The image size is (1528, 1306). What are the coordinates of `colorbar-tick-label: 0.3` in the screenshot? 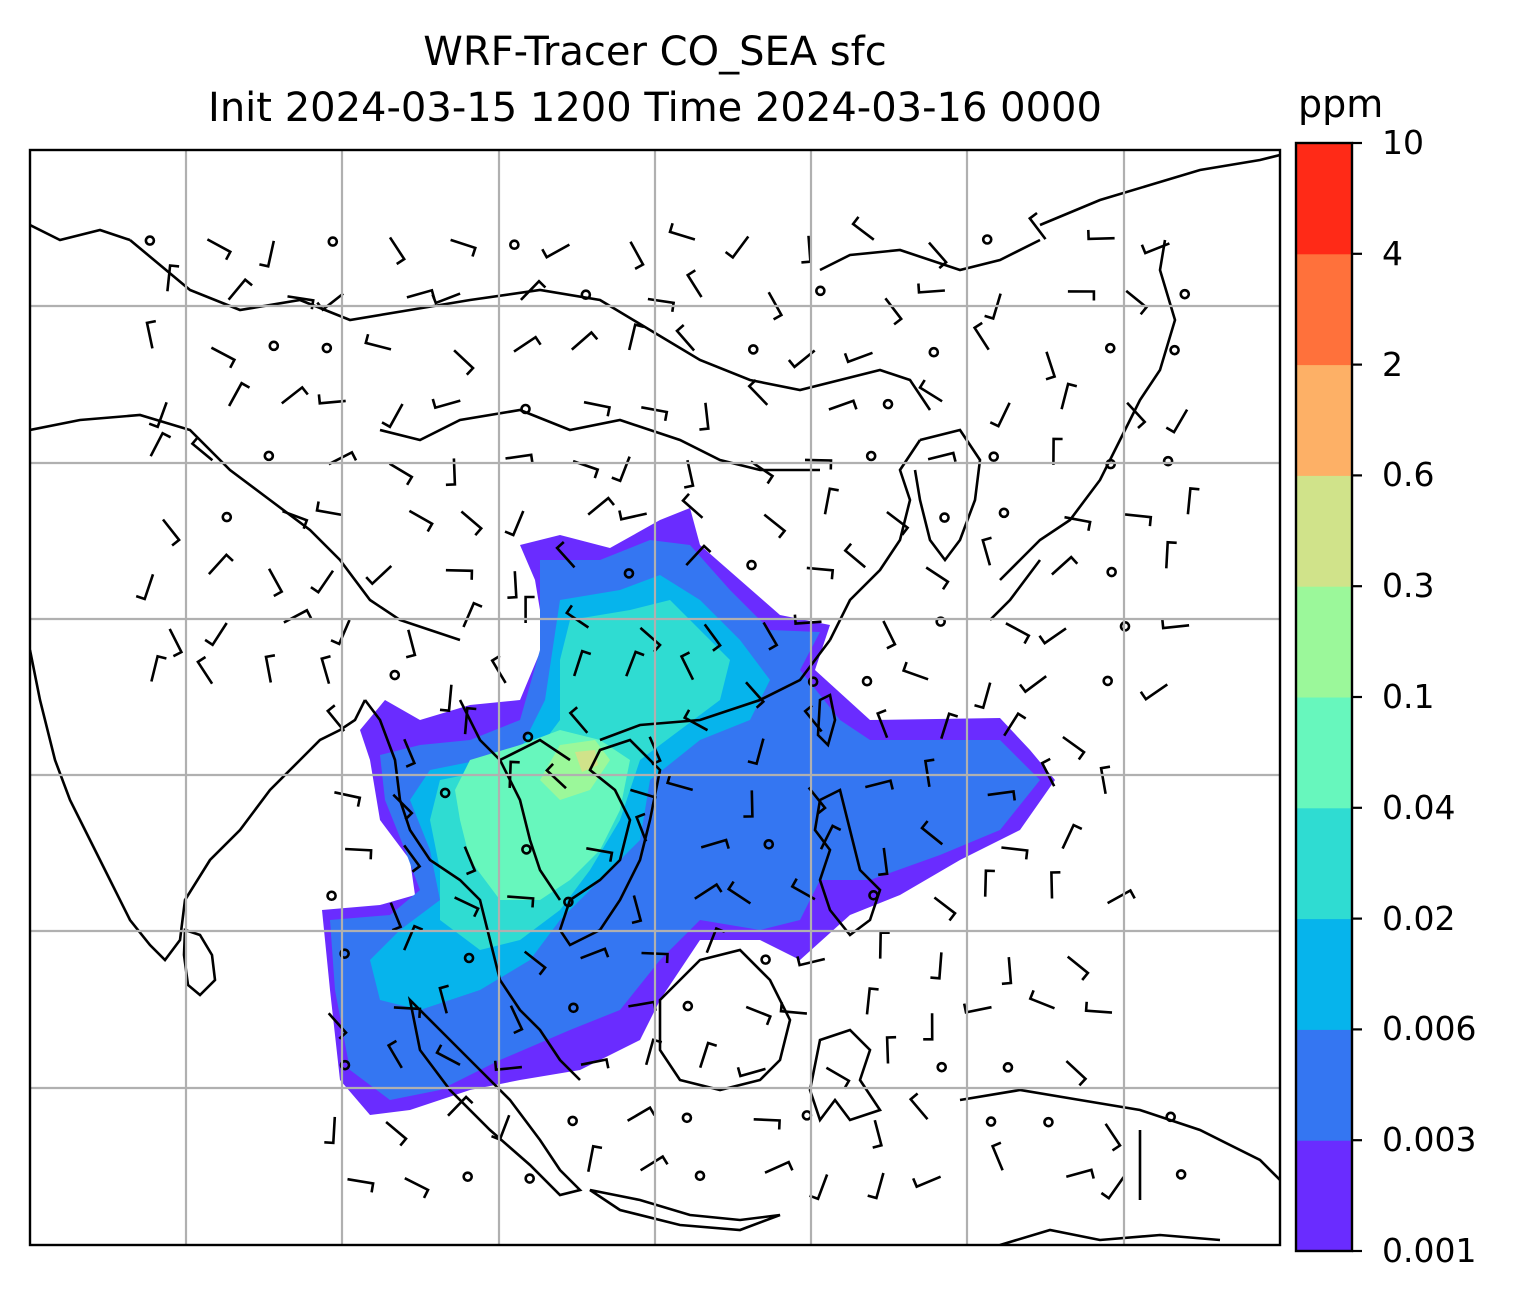 It's located at (1408, 586).